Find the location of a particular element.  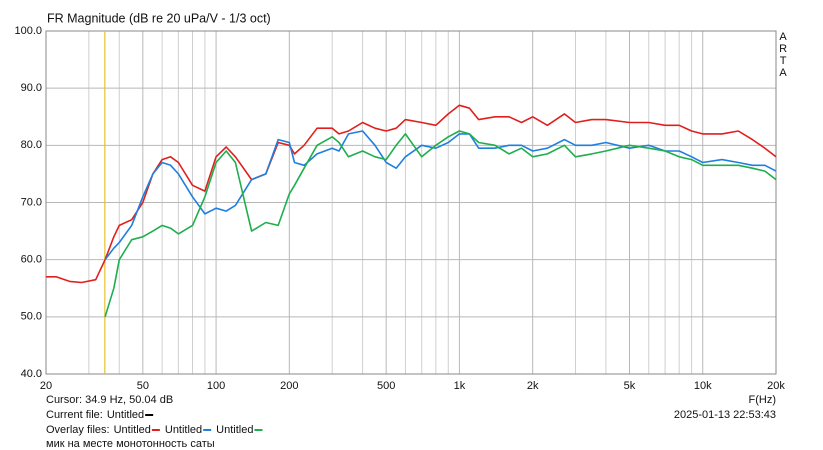

y-tick-label: 70.0 is located at coordinates (31, 202).